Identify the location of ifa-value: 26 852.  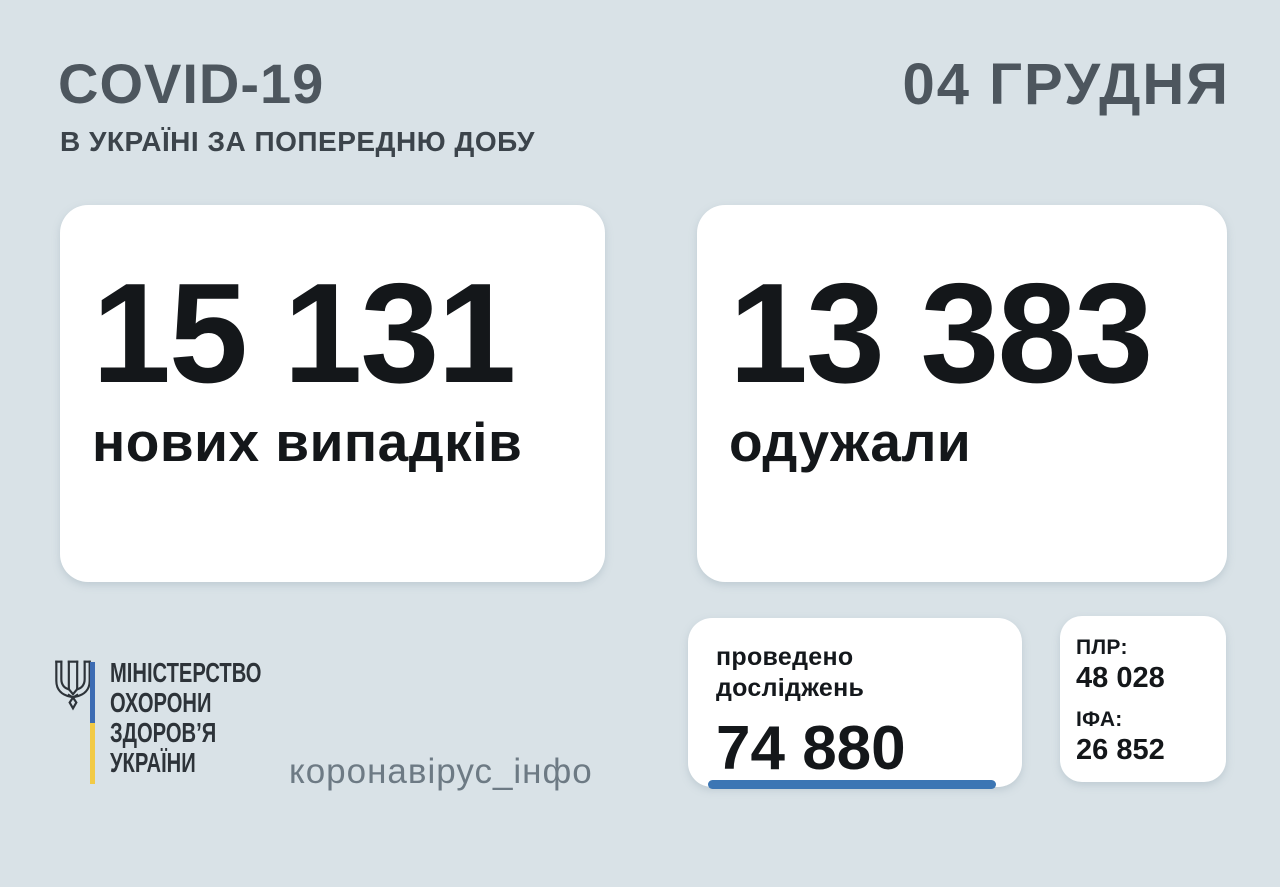
(1120, 750).